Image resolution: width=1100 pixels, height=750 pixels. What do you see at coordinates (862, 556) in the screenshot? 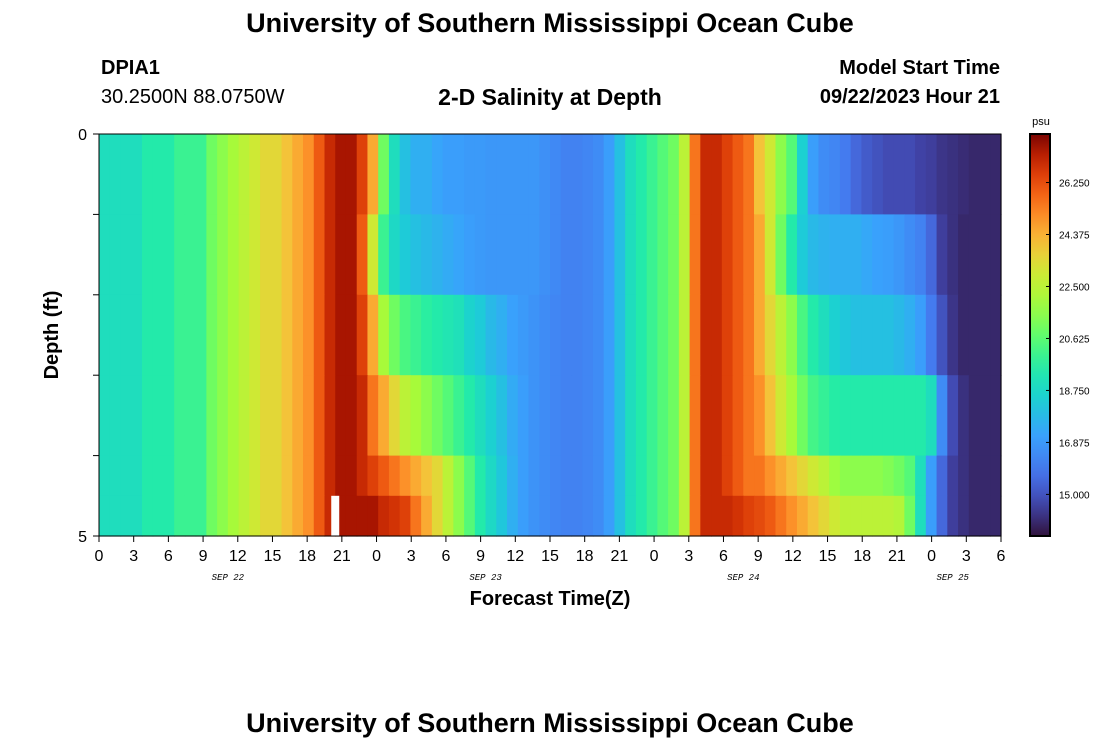
I see `x-tick-label: 18` at bounding box center [862, 556].